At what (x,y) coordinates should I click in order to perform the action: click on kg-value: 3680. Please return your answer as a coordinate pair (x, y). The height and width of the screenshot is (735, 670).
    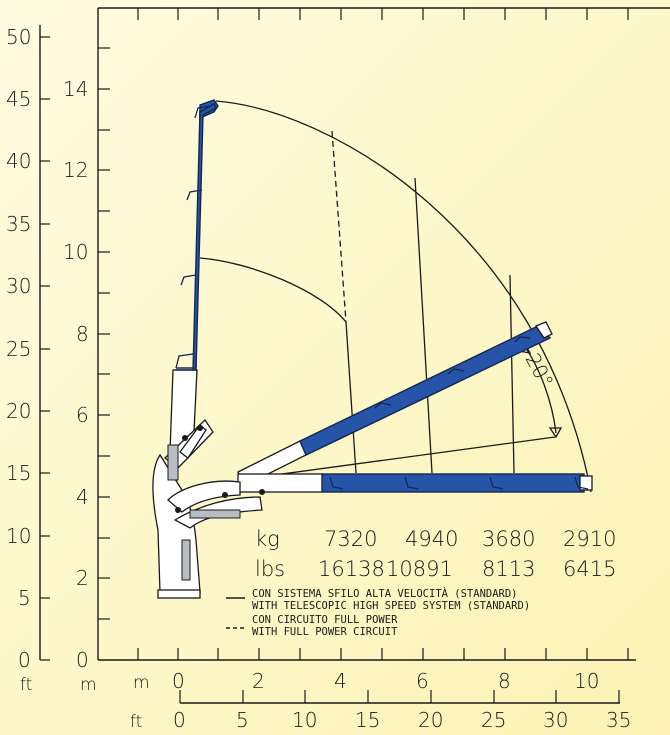
    Looking at the image, I should click on (508, 539).